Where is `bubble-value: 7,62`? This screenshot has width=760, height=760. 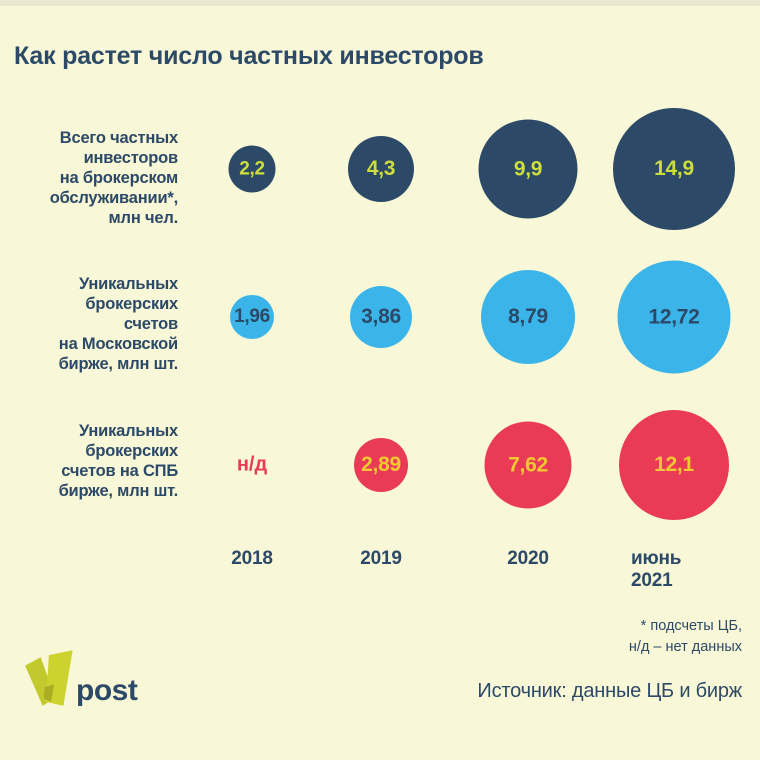 bubble-value: 7,62 is located at coordinates (528, 464).